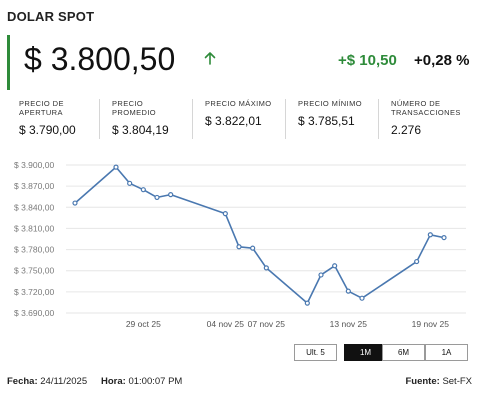 This screenshot has width=480, height=400. Describe the element at coordinates (365, 352) in the screenshot. I see `range-button-1m: 1M` at that location.